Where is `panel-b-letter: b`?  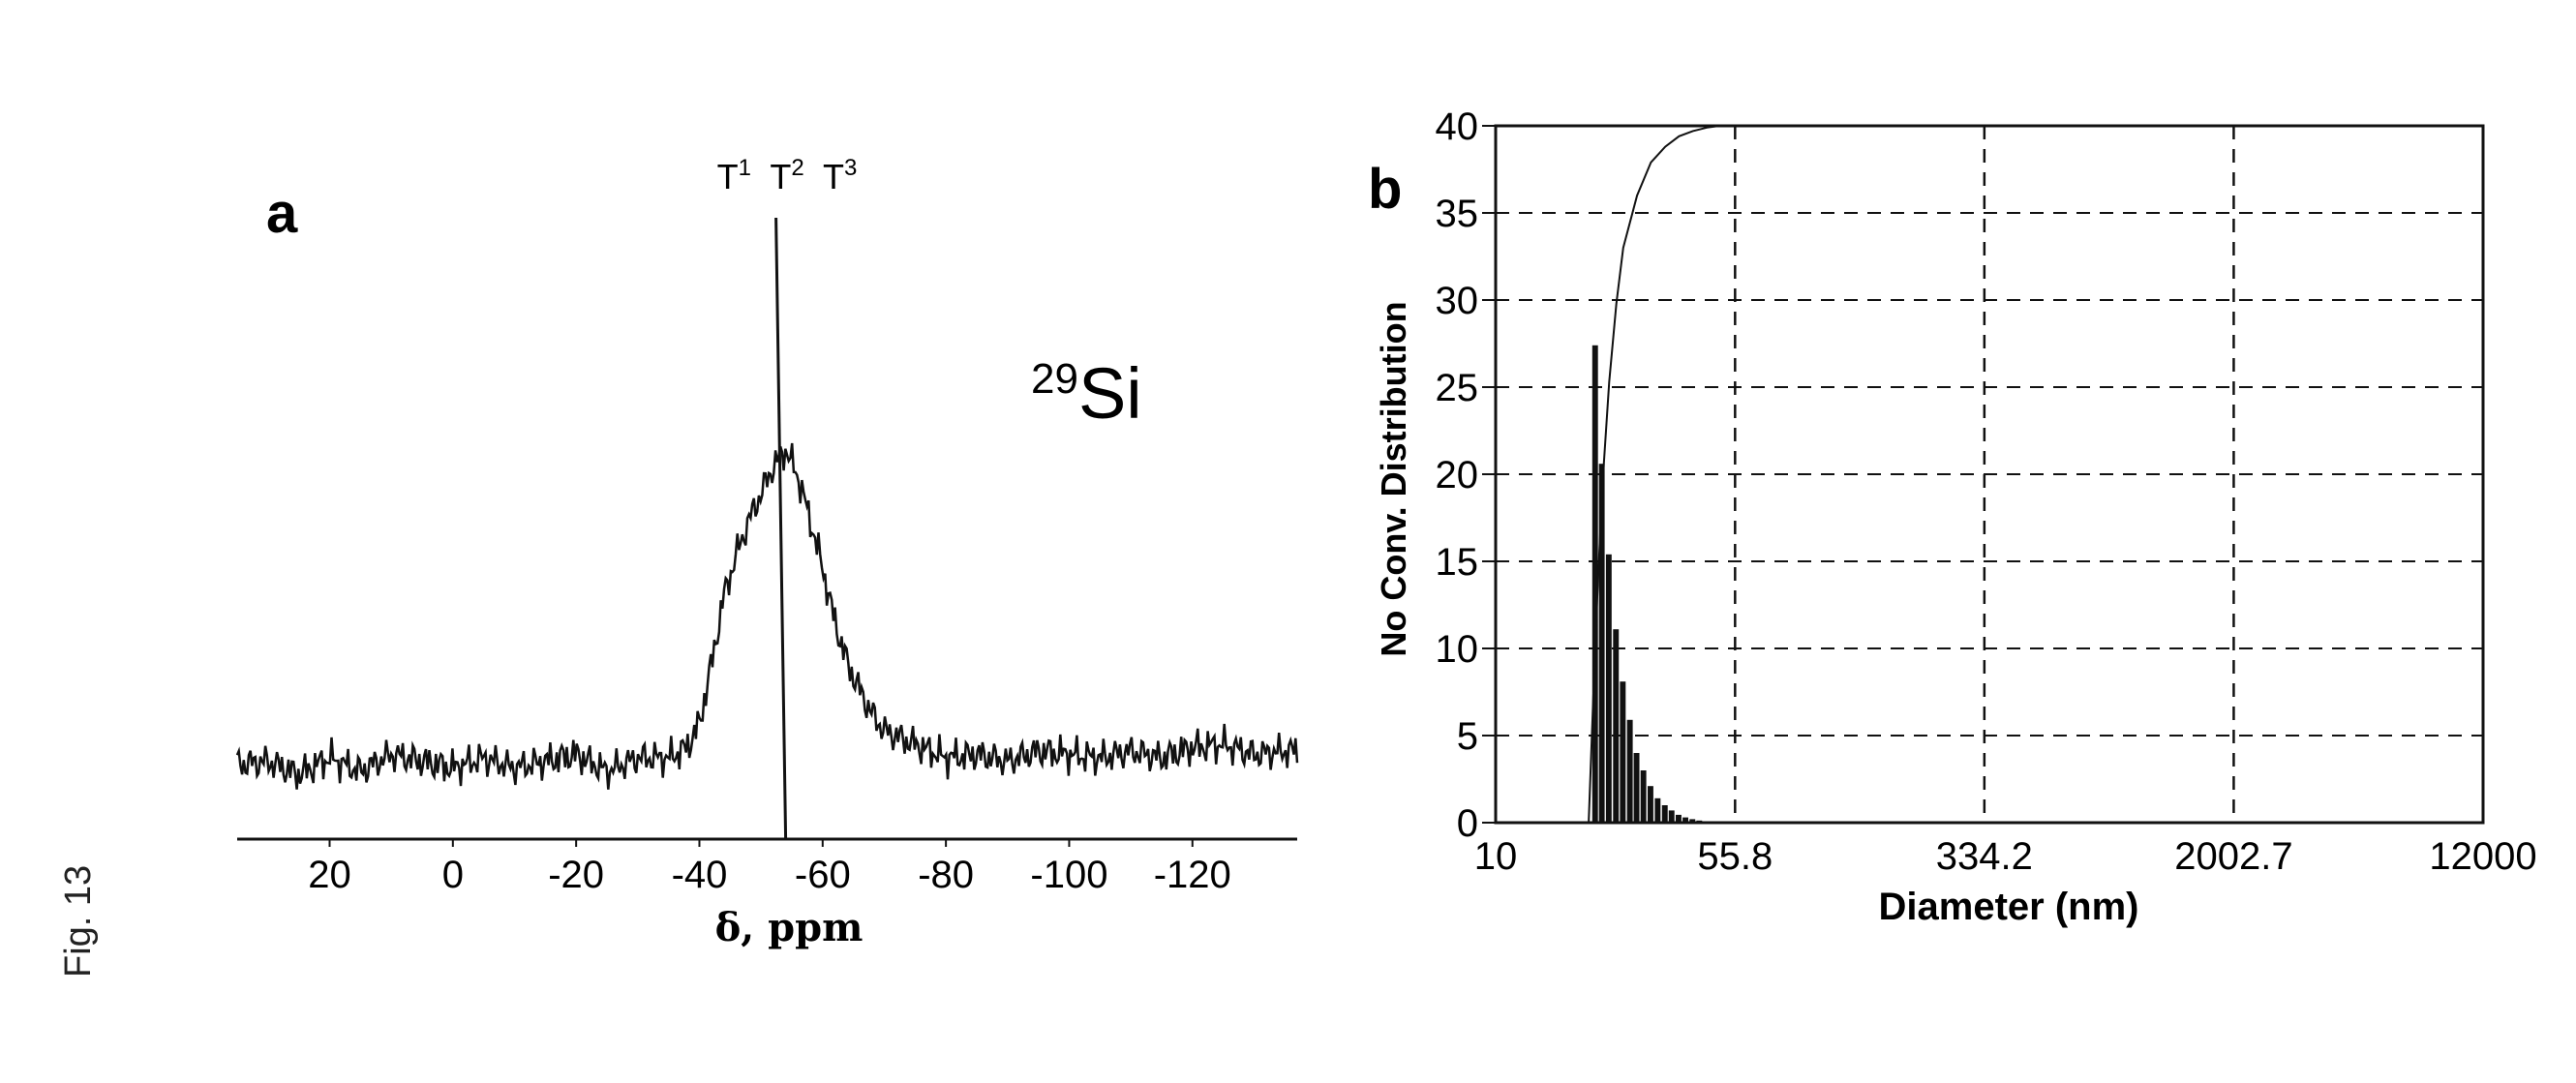 panel-b-letter: b is located at coordinates (1385, 189).